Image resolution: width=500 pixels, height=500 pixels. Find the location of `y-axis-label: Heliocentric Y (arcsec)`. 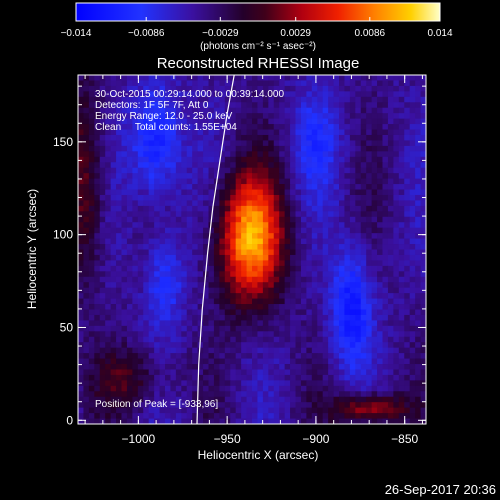

y-axis-label: Heliocentric Y (arcsec) is located at coordinates (32, 249).